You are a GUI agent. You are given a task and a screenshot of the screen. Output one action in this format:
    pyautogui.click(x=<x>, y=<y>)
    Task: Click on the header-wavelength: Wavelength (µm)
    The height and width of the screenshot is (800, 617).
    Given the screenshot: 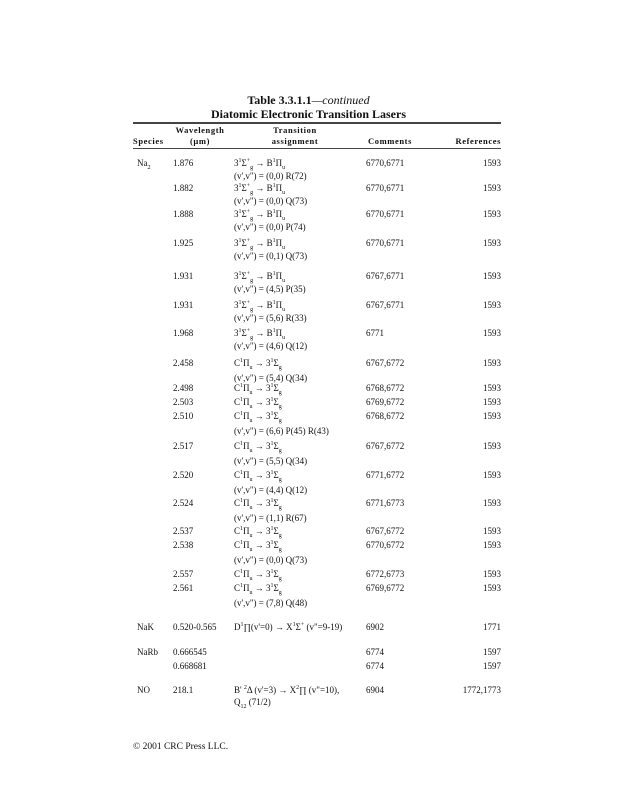 What is the action you would take?
    pyautogui.click(x=200, y=135)
    